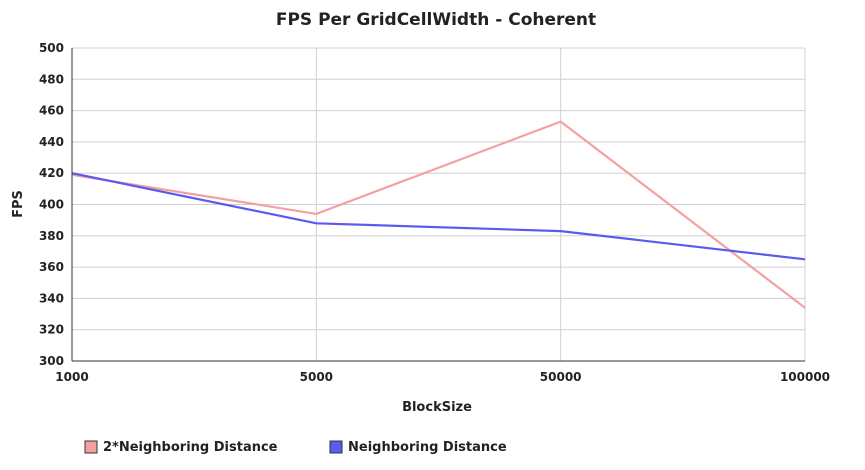 This screenshot has height=470, width=865. What do you see at coordinates (805, 377) in the screenshot?
I see `x-tick-label: 100000` at bounding box center [805, 377].